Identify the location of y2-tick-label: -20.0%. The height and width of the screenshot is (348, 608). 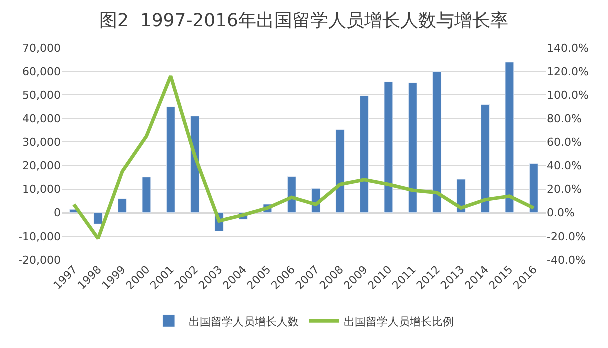
(566, 237).